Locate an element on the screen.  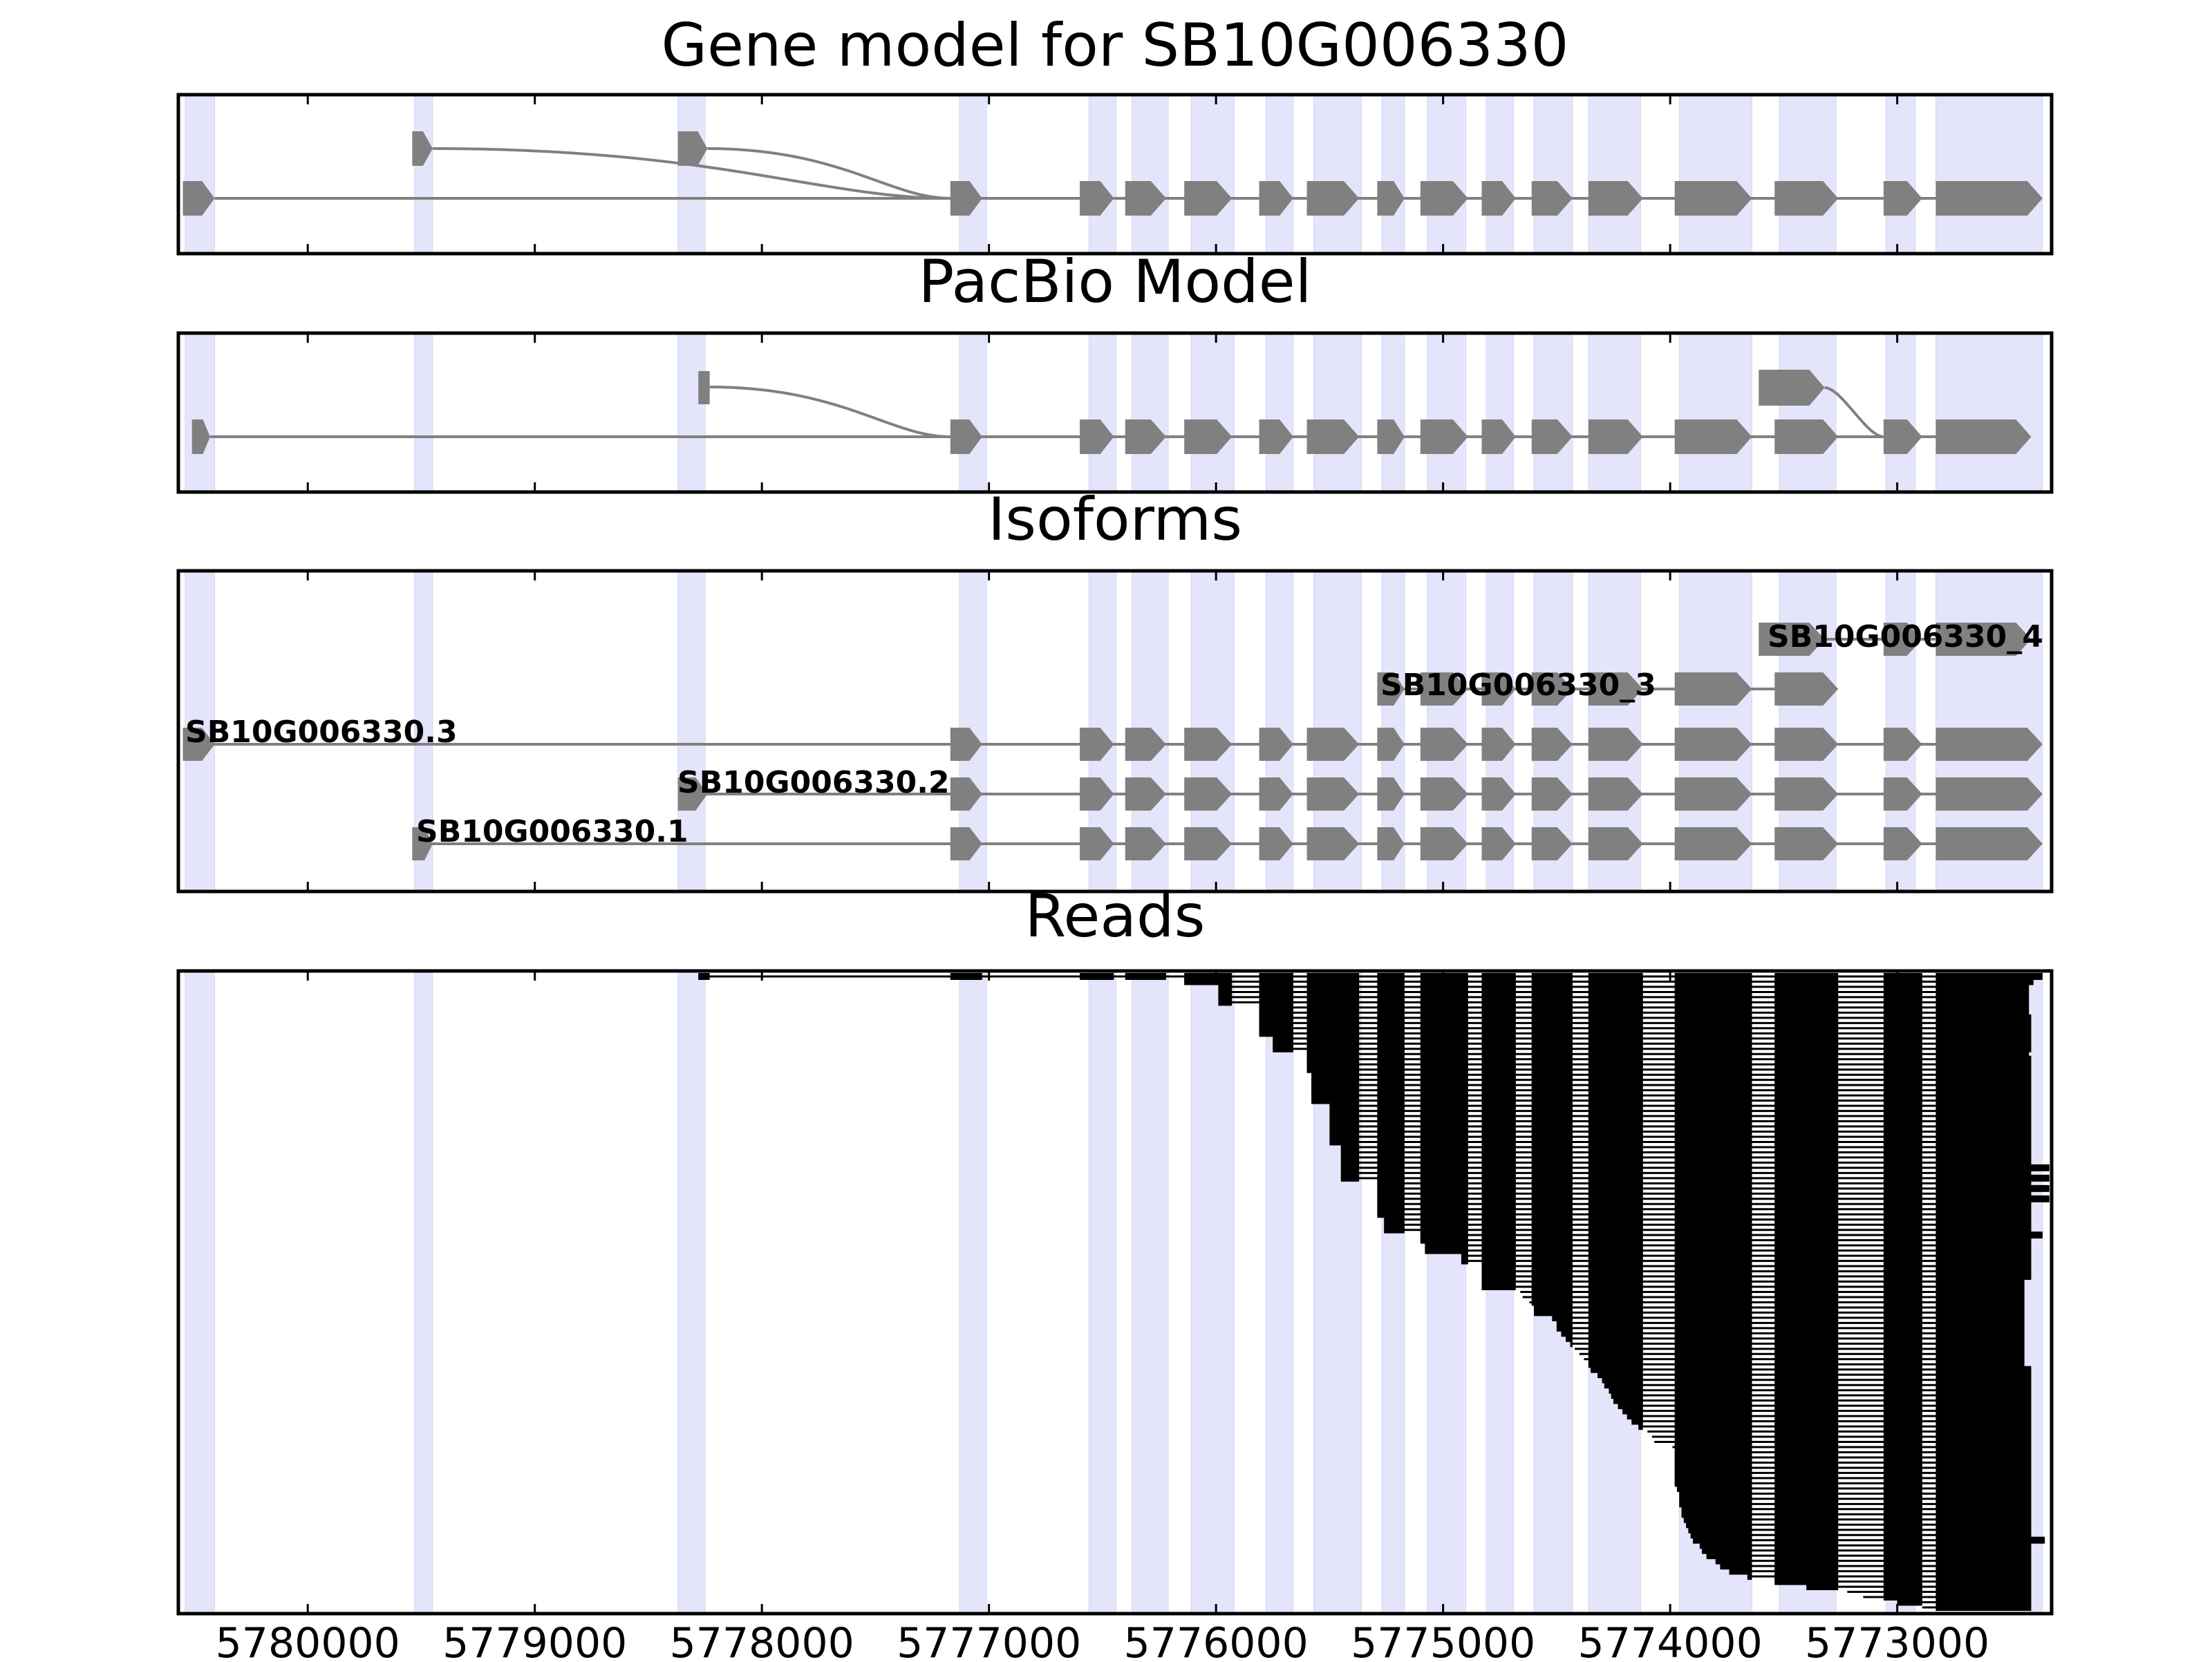
x-tick-label: 5780000 is located at coordinates (308, 1639).